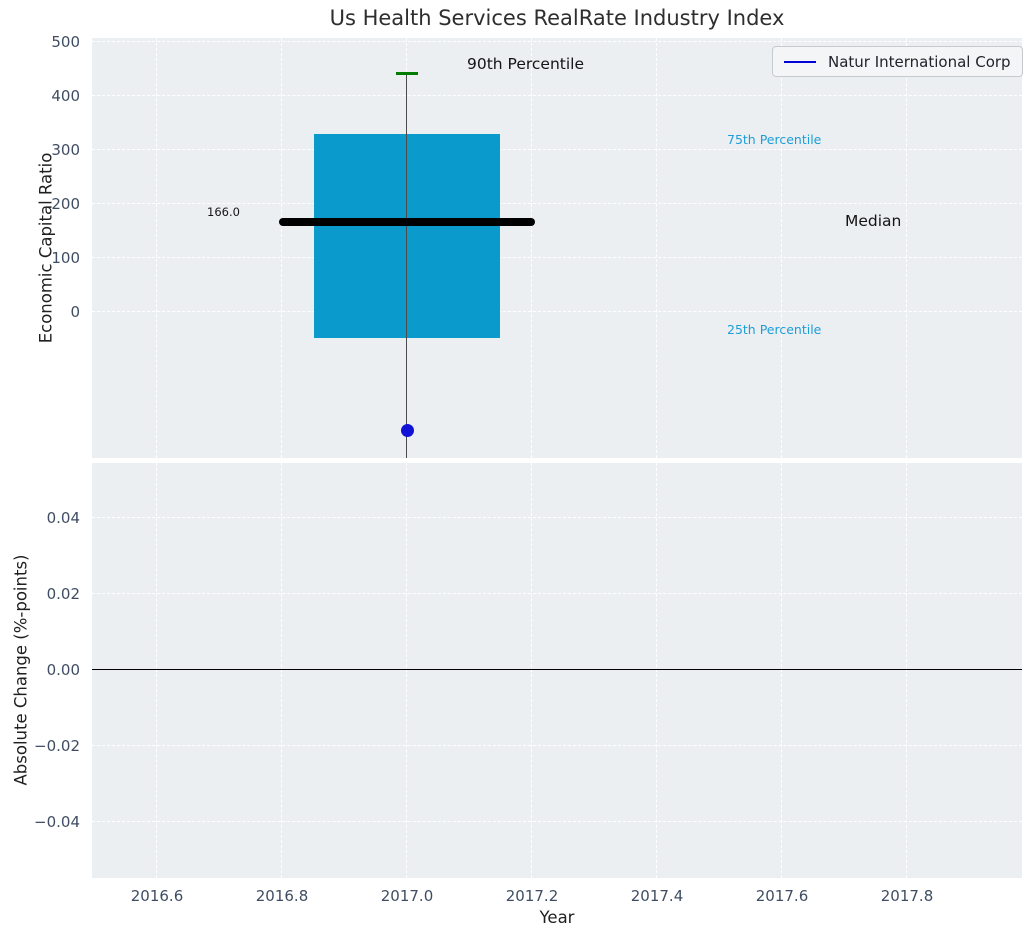 The image size is (1034, 942). What do you see at coordinates (657, 896) in the screenshot?
I see `x-tick-label: 2017.4` at bounding box center [657, 896].